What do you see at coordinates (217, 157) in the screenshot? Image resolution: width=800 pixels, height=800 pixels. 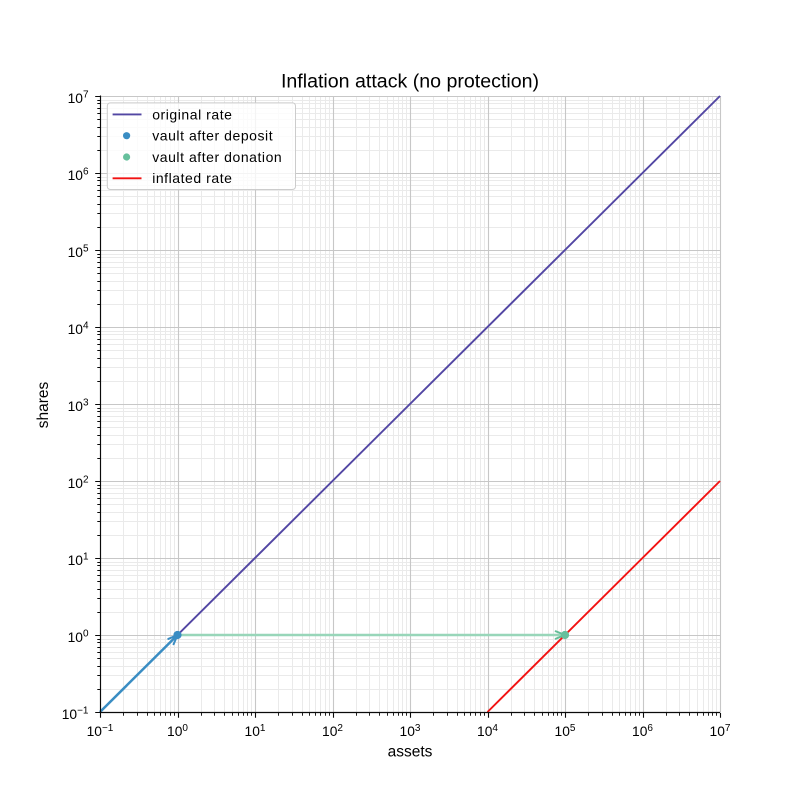 I see `svg-text: vault after donation` at bounding box center [217, 157].